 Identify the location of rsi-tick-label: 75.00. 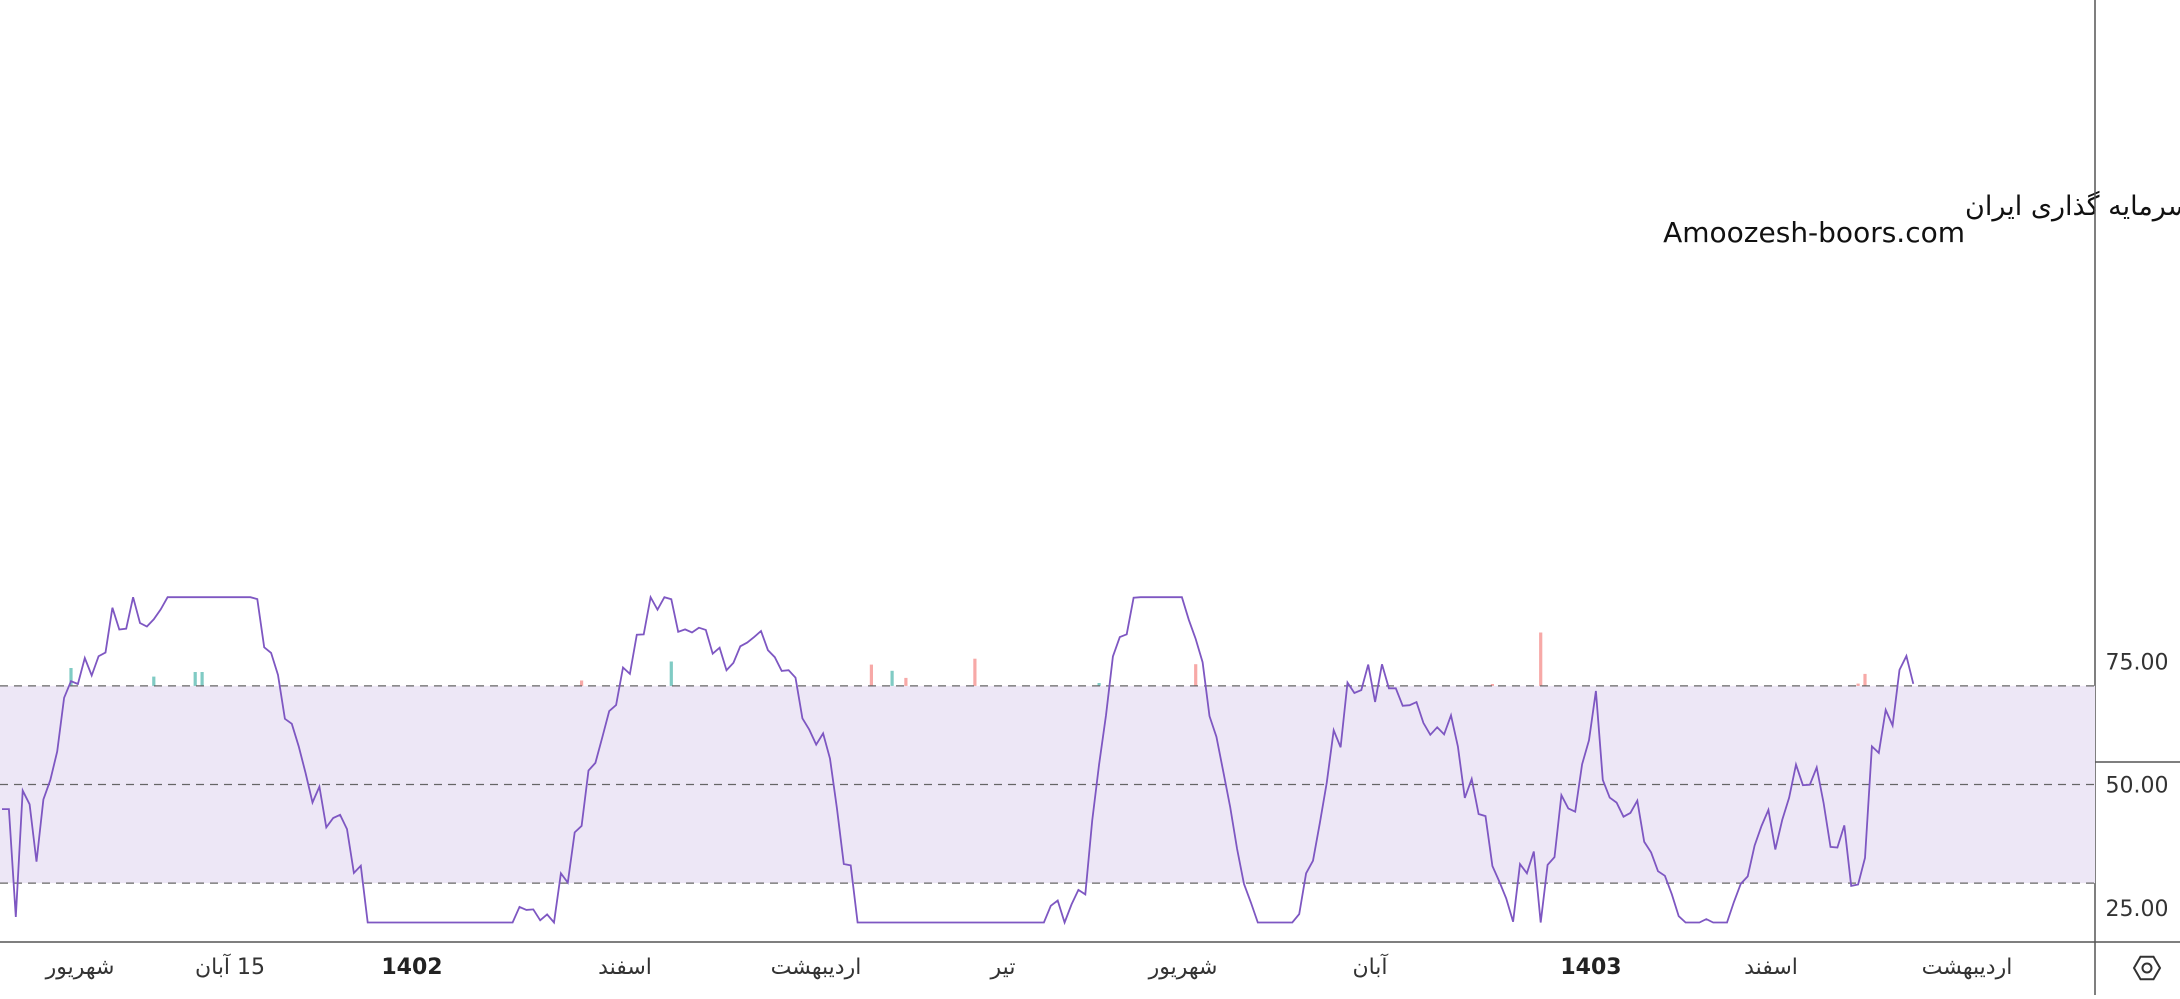
(2137, 662).